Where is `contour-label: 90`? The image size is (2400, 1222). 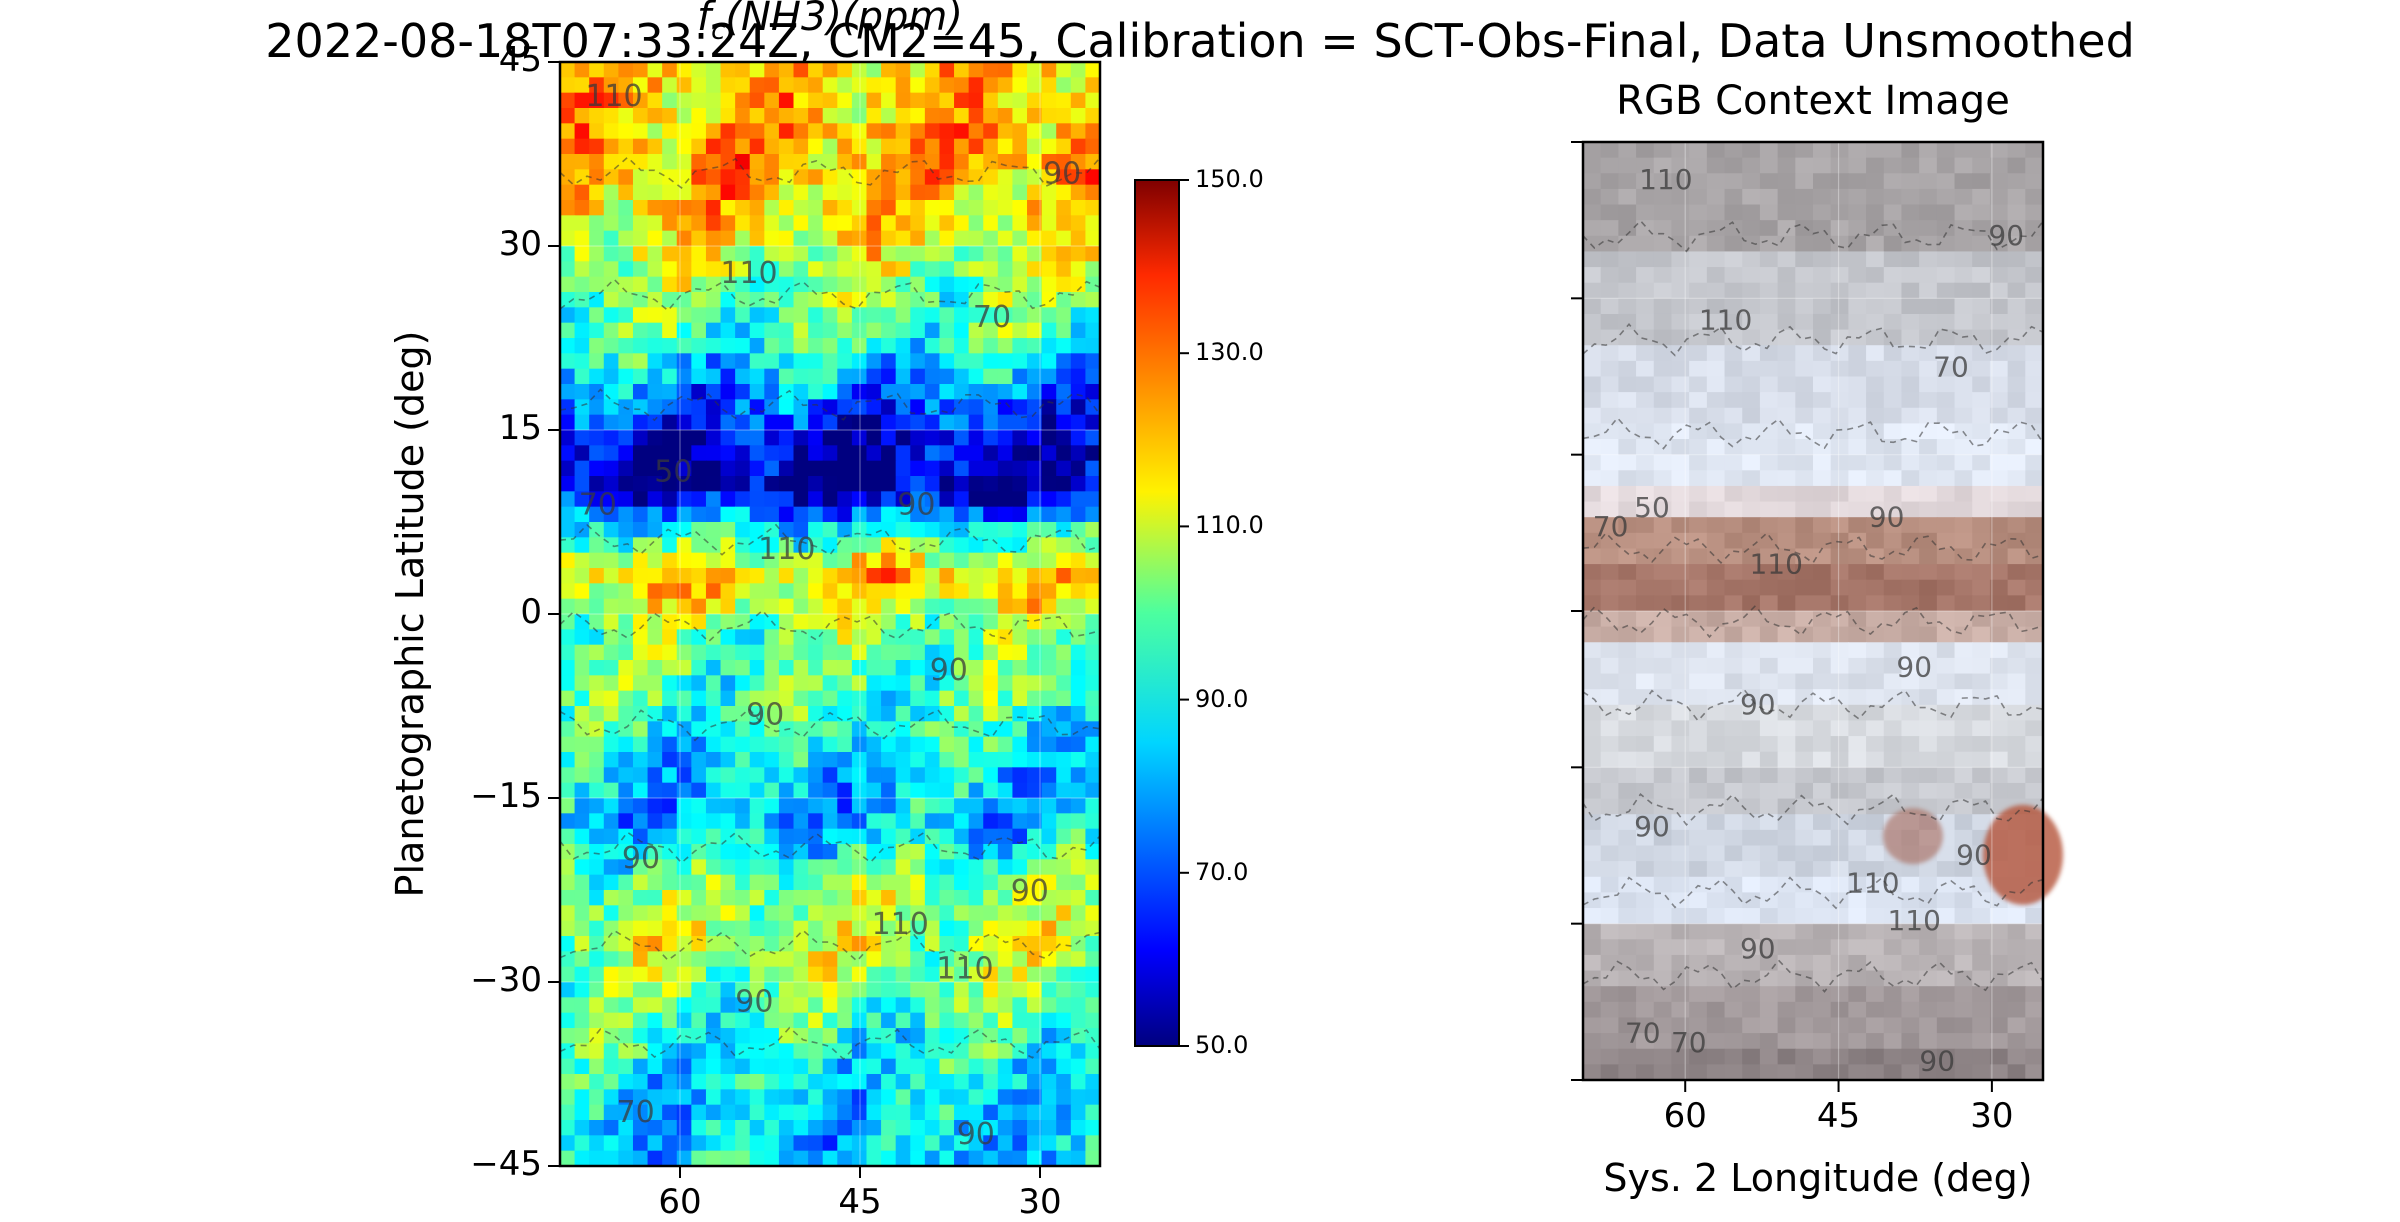
contour-label: 90 is located at coordinates (1758, 948).